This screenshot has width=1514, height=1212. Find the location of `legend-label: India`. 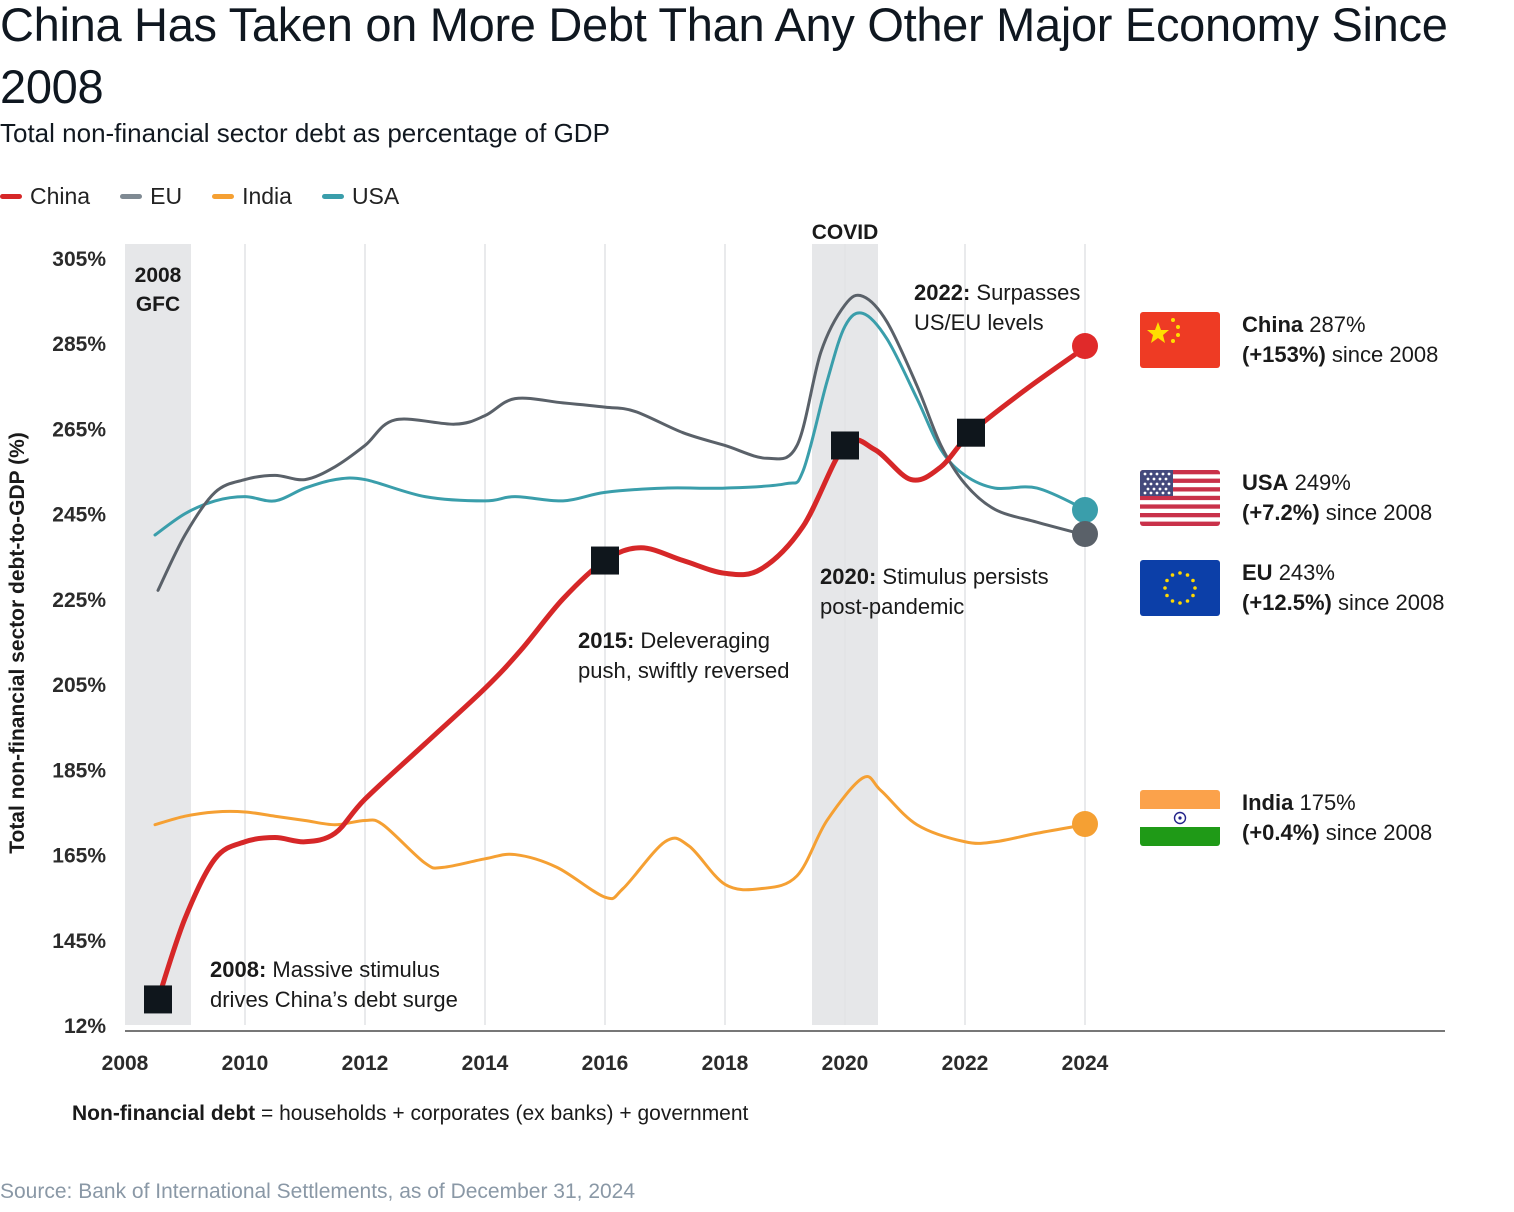

legend-label: India is located at coordinates (267, 196).